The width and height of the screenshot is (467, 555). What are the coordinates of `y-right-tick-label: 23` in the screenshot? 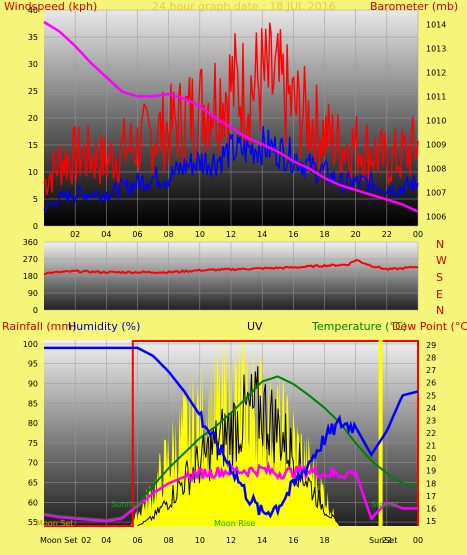 It's located at (431, 420).